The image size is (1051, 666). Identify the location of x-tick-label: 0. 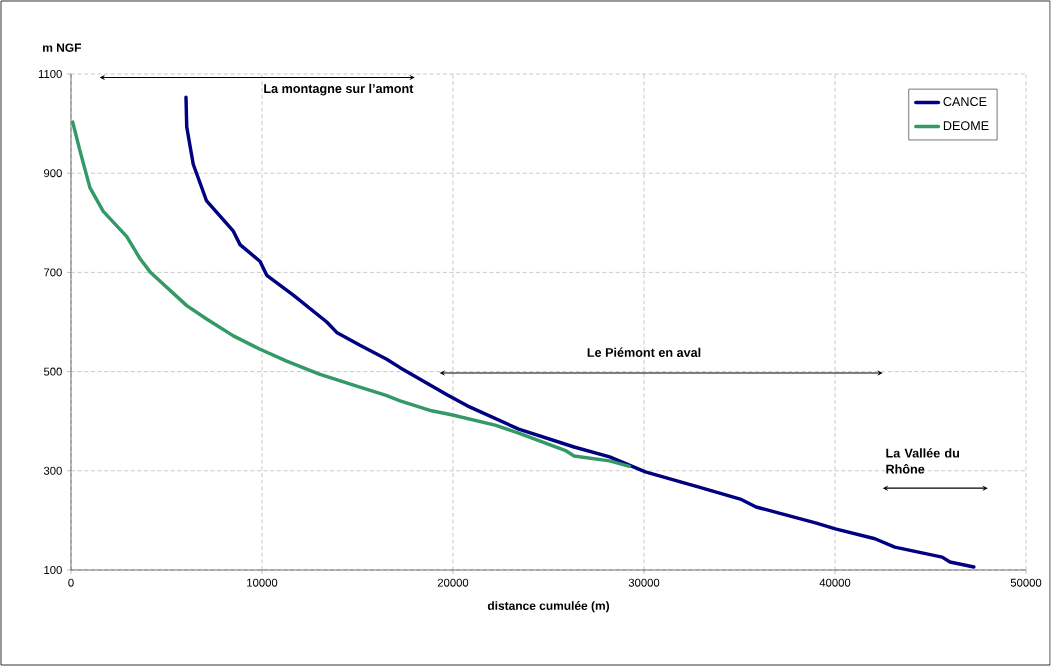
(71, 582).